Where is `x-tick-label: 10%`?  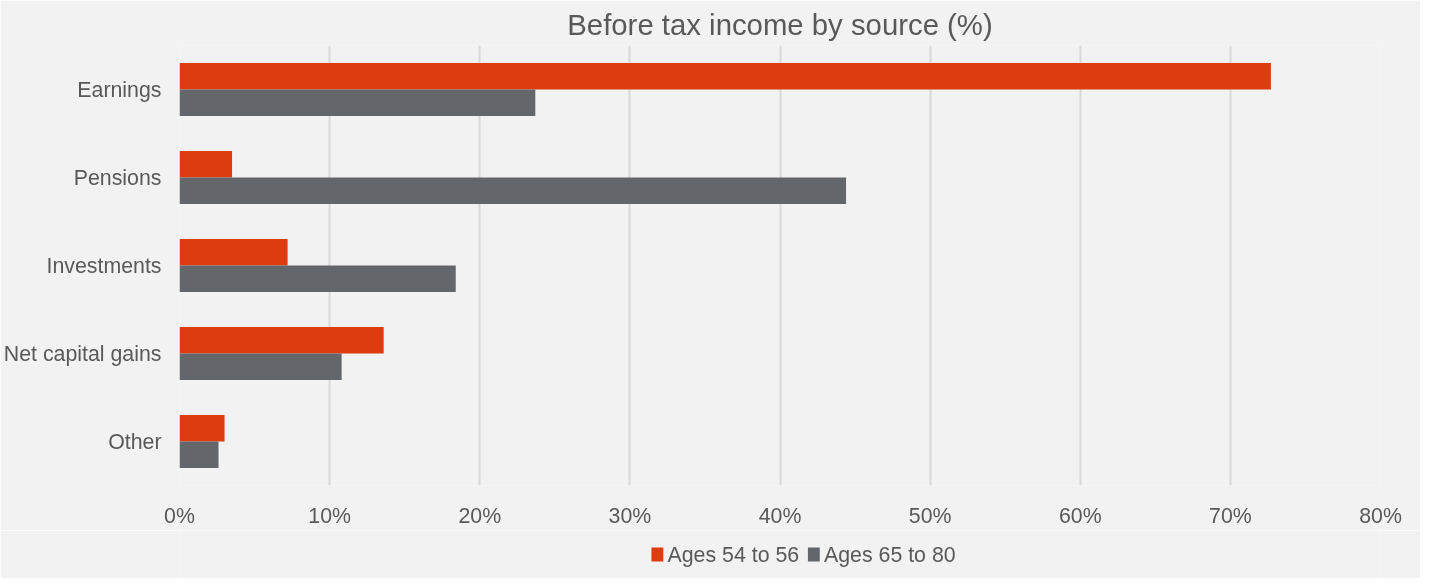 x-tick-label: 10% is located at coordinates (329, 515).